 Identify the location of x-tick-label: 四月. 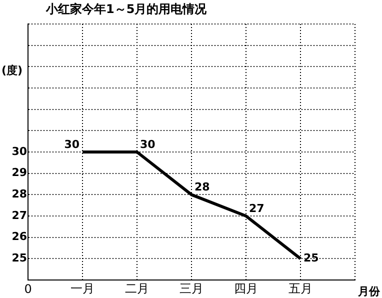
(246, 288).